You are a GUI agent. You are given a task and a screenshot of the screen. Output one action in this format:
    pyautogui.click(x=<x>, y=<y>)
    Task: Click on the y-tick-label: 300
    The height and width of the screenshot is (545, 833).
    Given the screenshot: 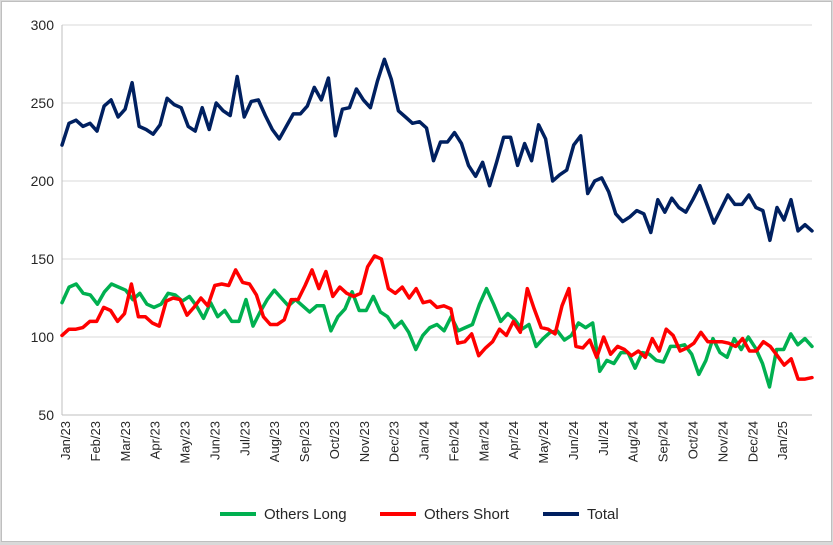 What is the action you would take?
    pyautogui.click(x=43, y=25)
    